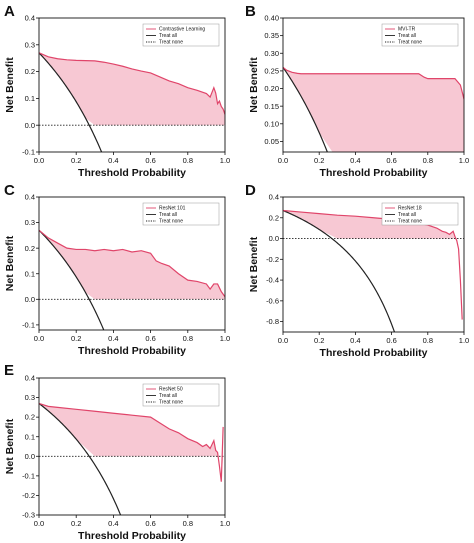 Image resolution: width=474 pixels, height=543 pixels. What do you see at coordinates (172, 209) in the screenshot?
I see `legend-entry: ResNet 101` at bounding box center [172, 209].